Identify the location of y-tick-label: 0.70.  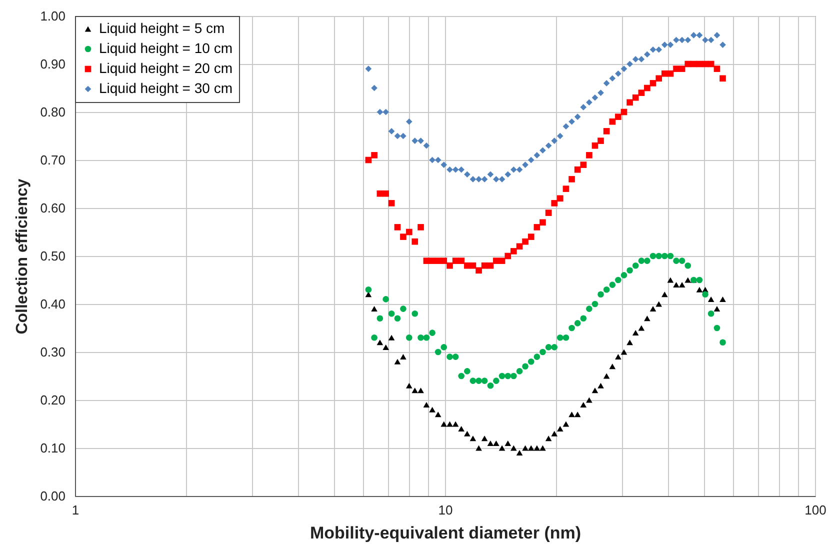
(53, 160).